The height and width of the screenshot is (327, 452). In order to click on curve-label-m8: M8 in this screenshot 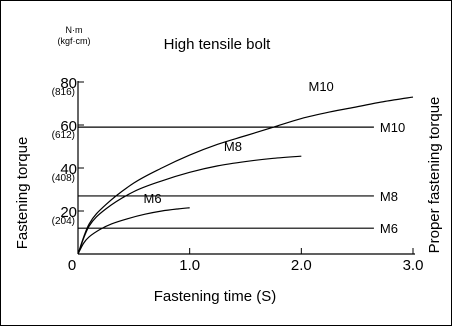, I will do `click(233, 146)`.